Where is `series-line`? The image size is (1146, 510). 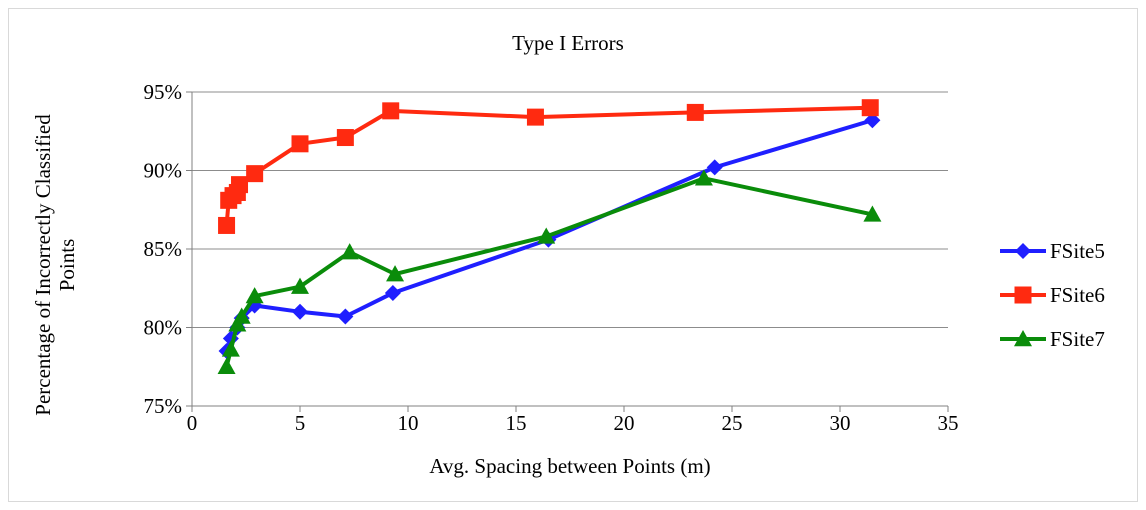 series-line is located at coordinates (547, 165).